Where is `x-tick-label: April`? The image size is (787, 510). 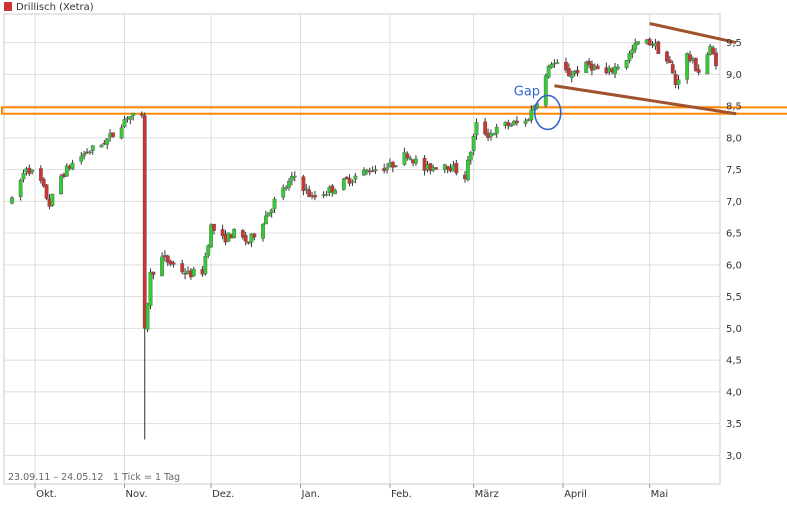 x-tick-label: April is located at coordinates (575, 494).